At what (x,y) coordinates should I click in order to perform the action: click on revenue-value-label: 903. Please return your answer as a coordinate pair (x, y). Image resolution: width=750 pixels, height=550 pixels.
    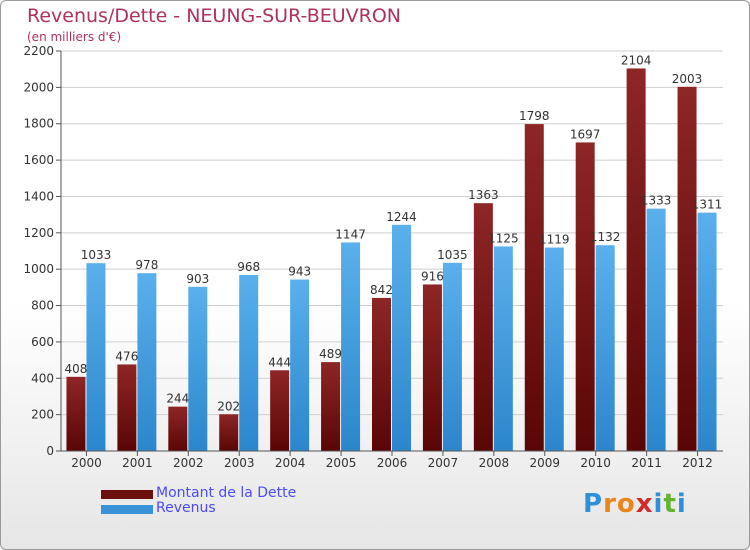
    Looking at the image, I should click on (197, 279).